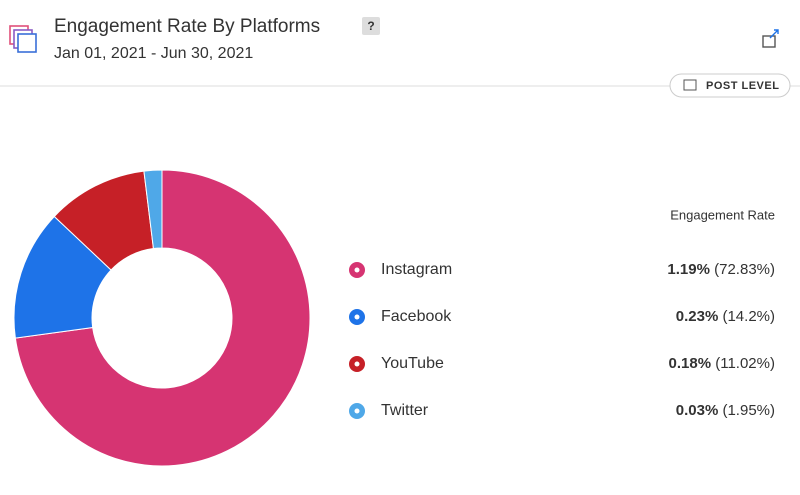  What do you see at coordinates (690, 85) in the screenshot?
I see `button-icon` at bounding box center [690, 85].